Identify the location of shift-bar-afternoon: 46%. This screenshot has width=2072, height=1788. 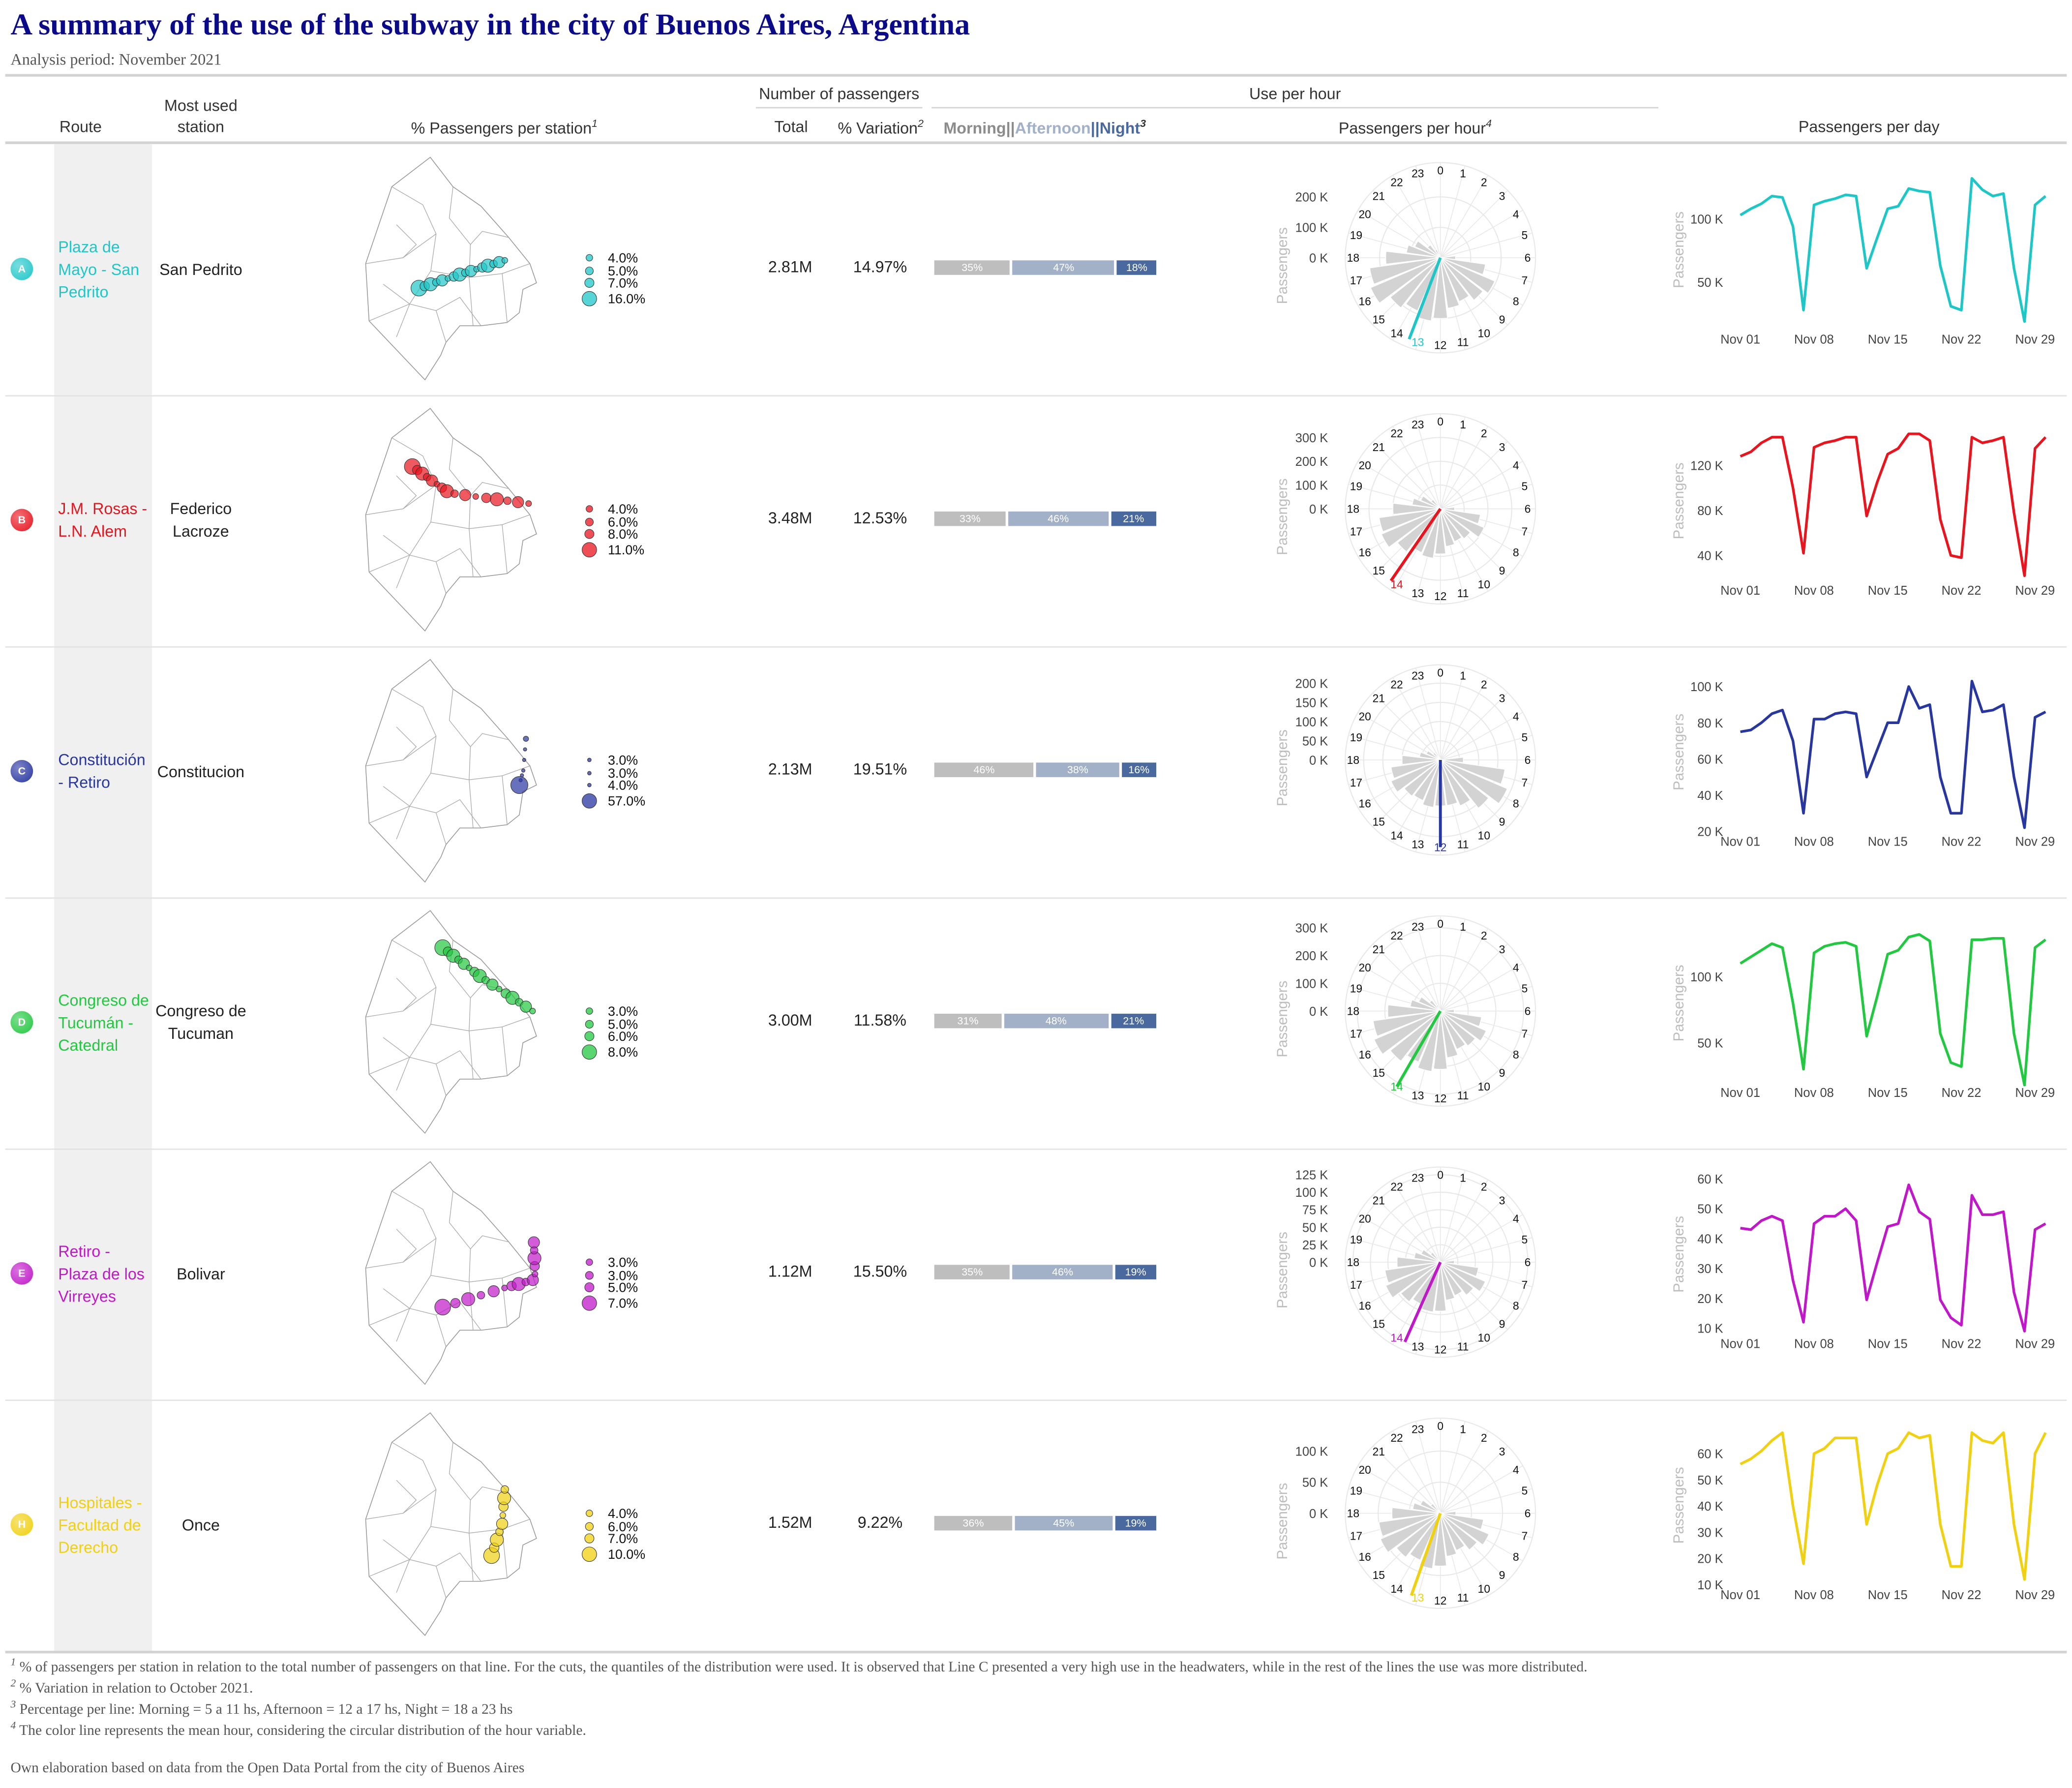
(1062, 1272).